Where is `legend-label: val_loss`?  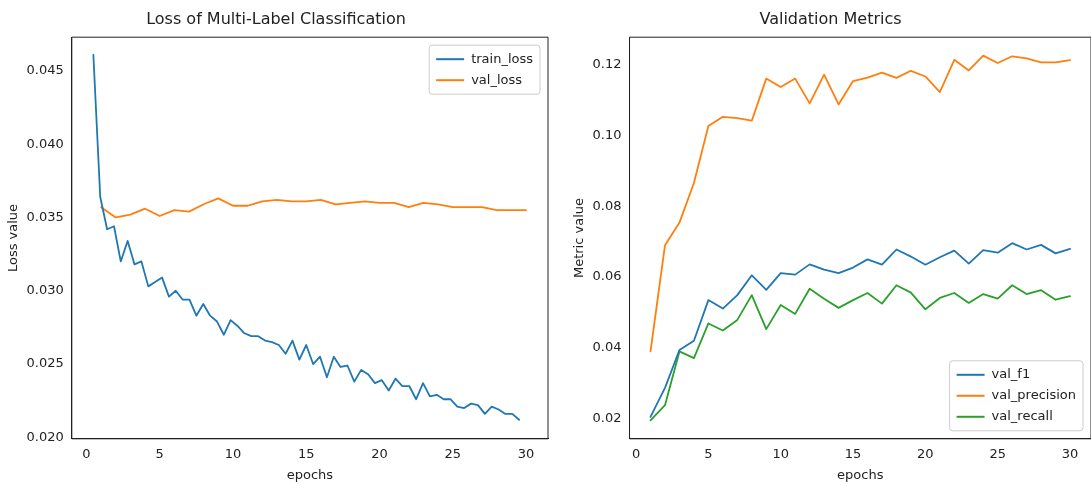 legend-label: val_loss is located at coordinates (497, 79).